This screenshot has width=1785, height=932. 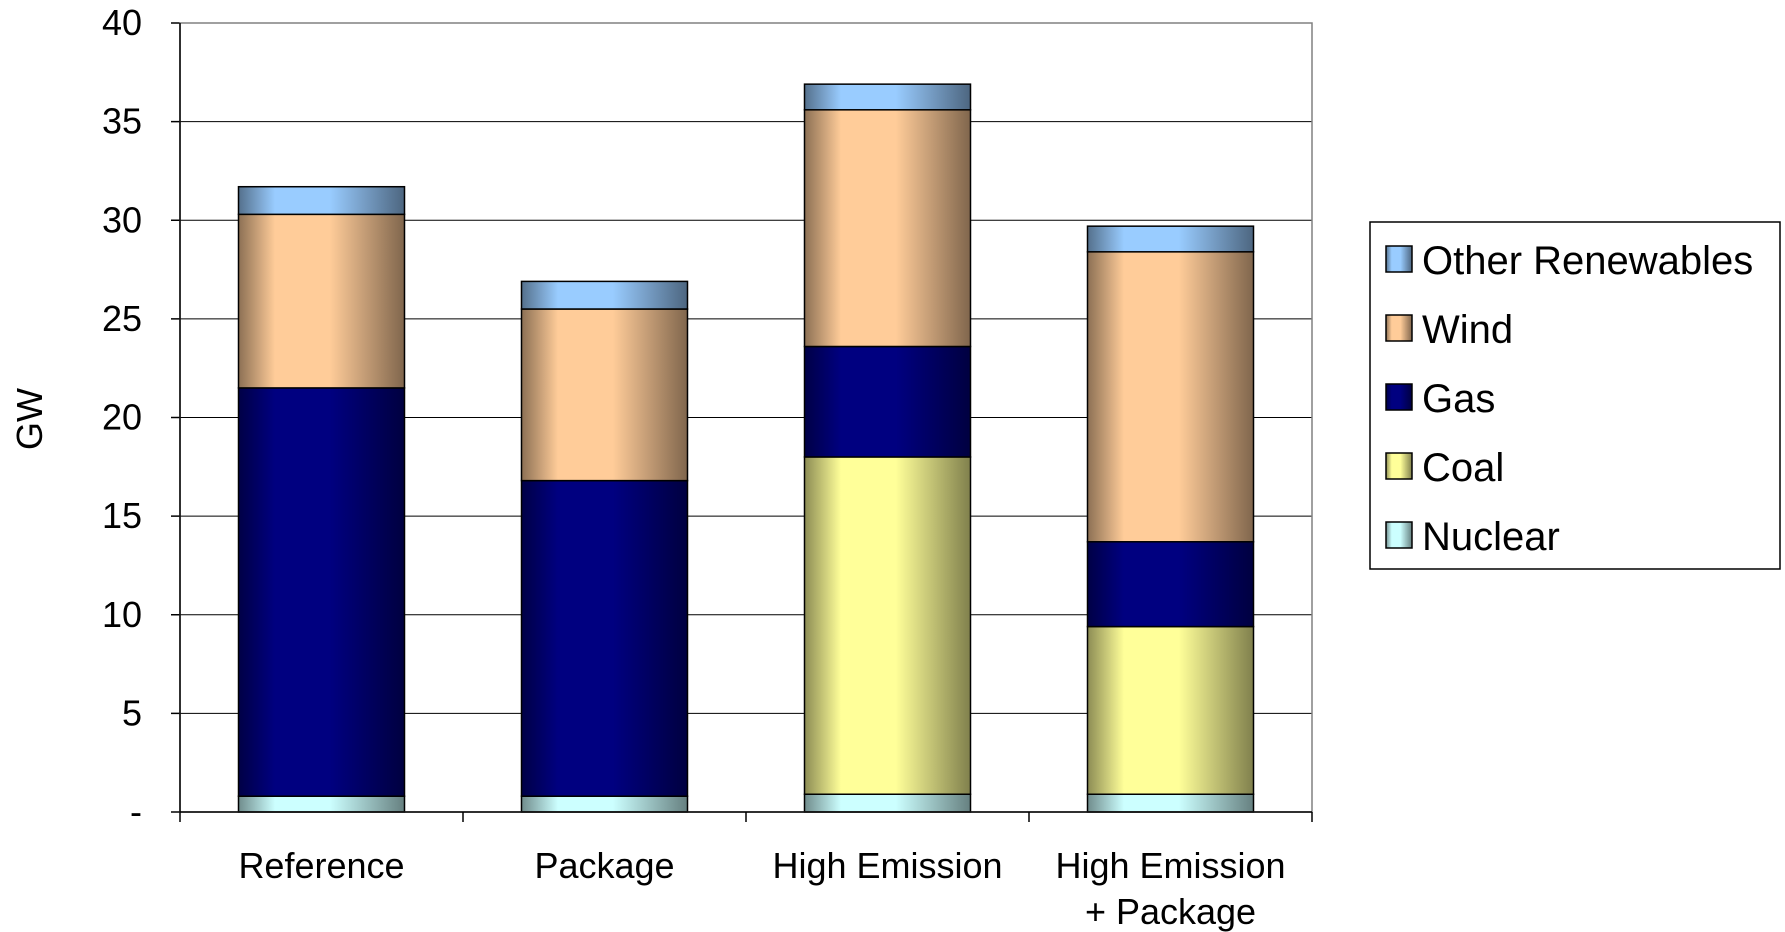 I want to click on legend: Other Renewables Wind Gas Coal Nuclear, so click(x=1575, y=395).